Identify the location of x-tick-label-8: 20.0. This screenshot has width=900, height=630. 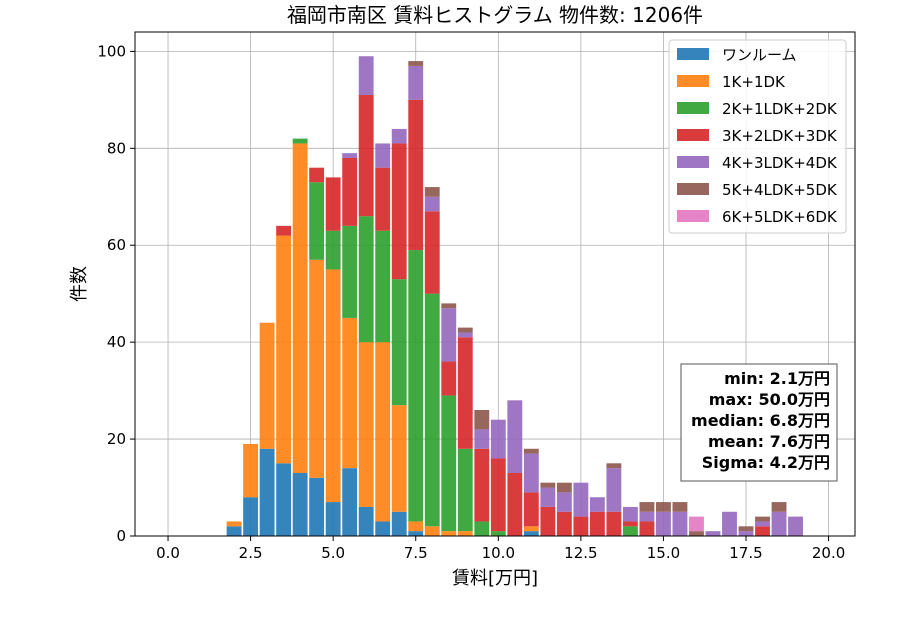
(828, 553).